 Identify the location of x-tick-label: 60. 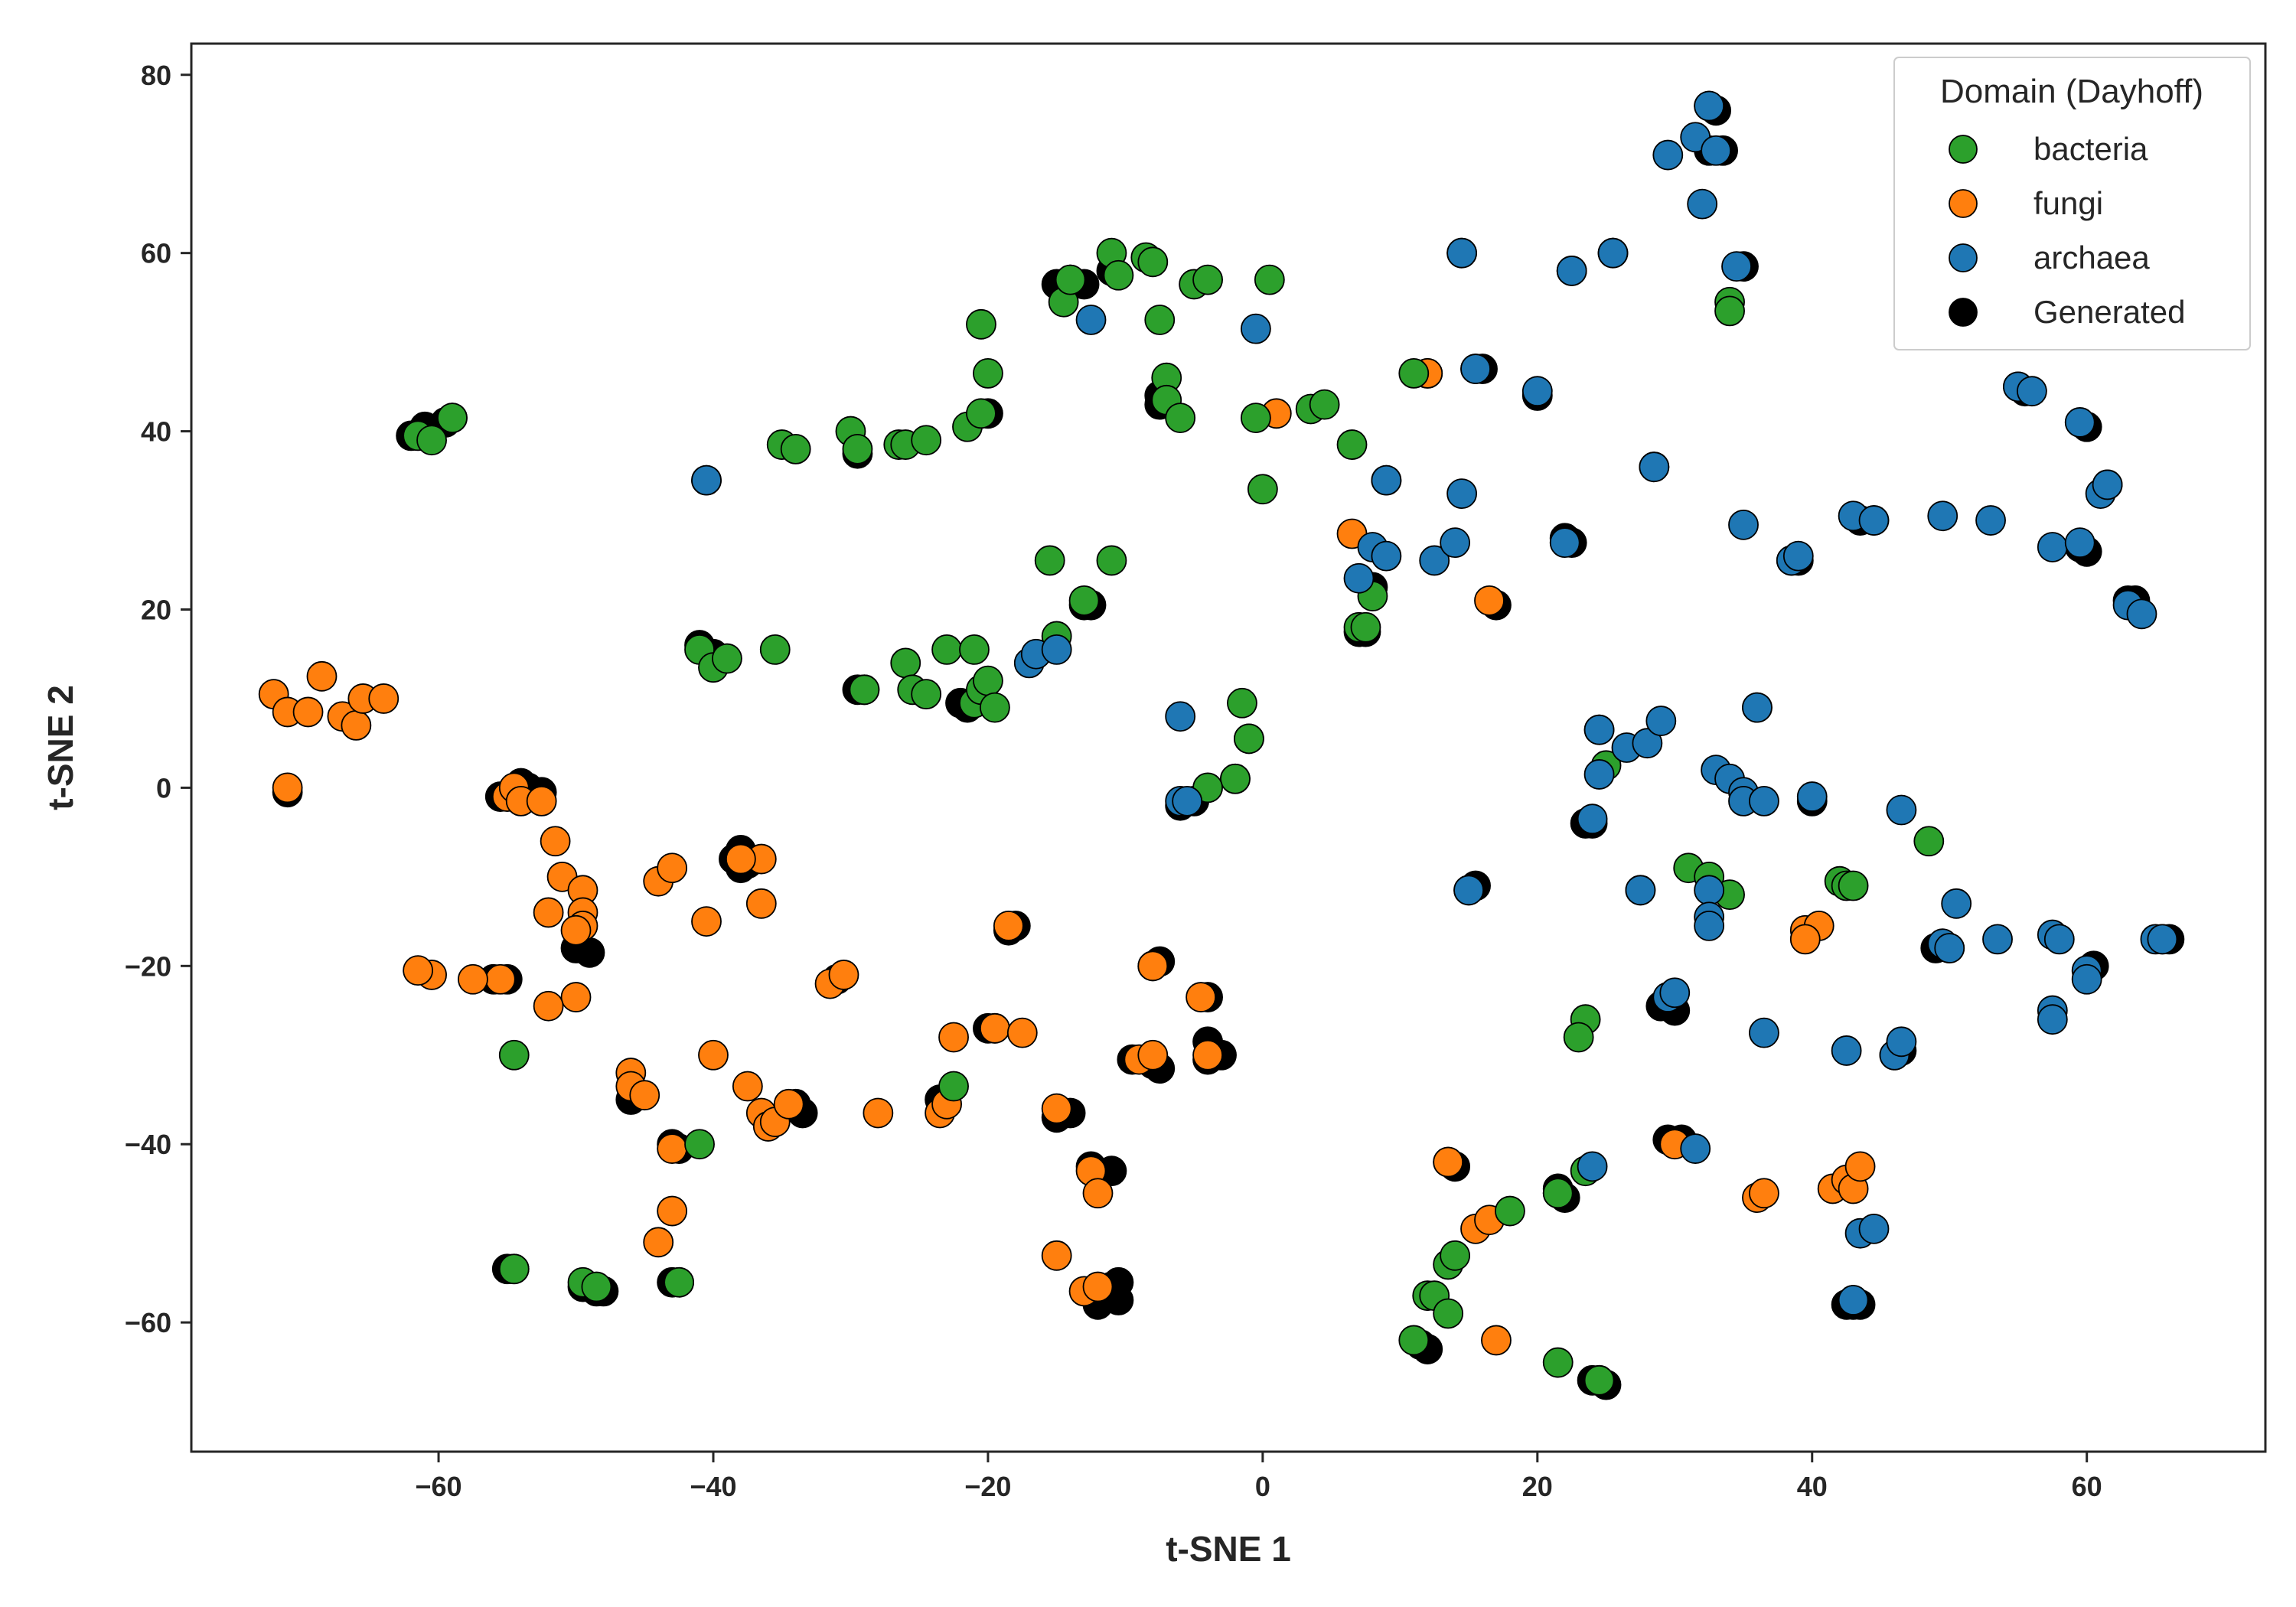
(2087, 1486).